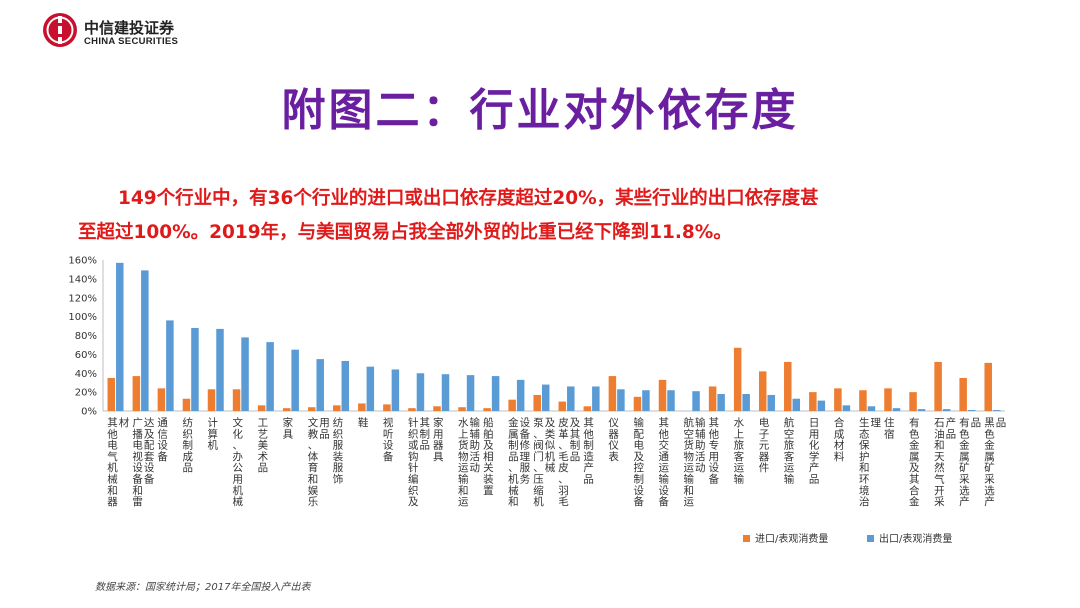 This screenshot has width=1080, height=608. Describe the element at coordinates (86, 393) in the screenshot. I see `y-tick-label: 20%` at that location.